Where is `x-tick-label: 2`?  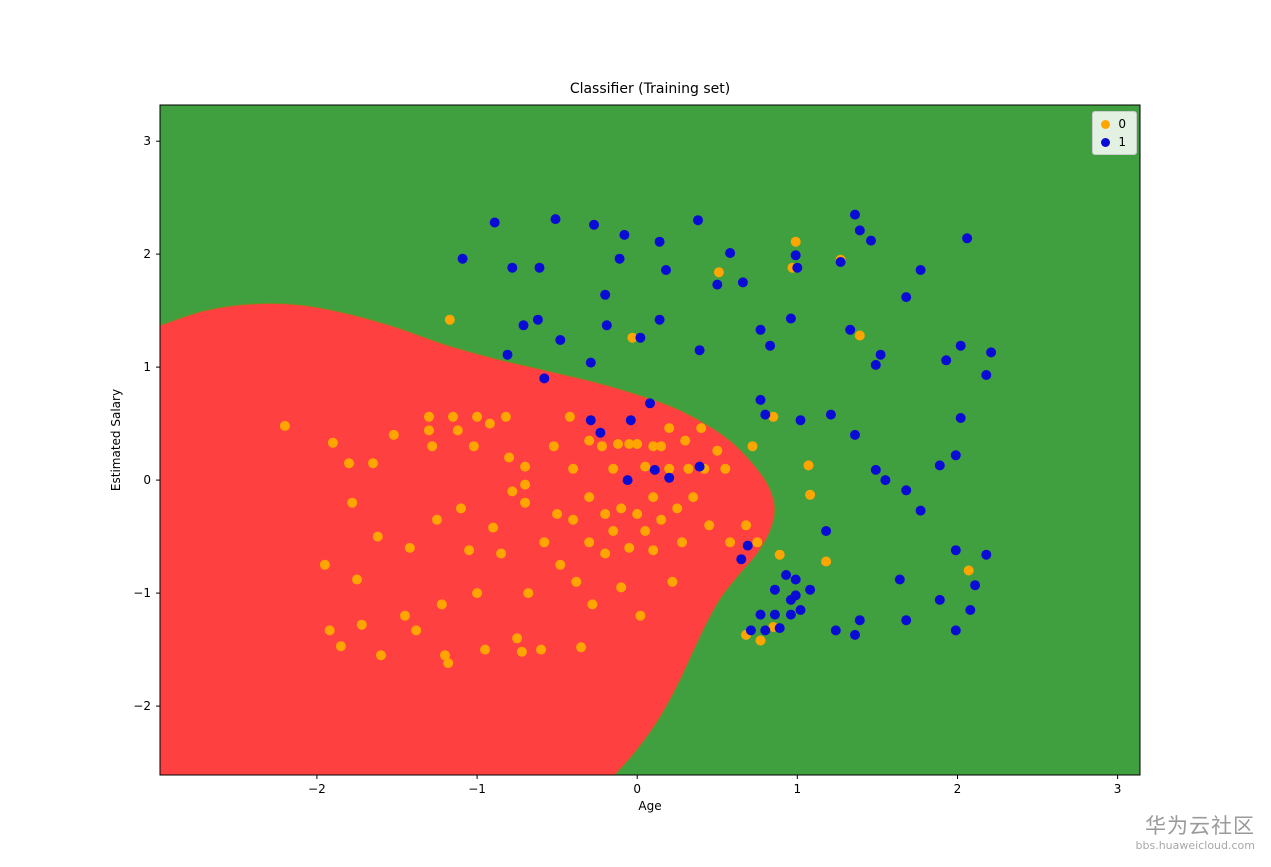
x-tick-label: 2 is located at coordinates (958, 789).